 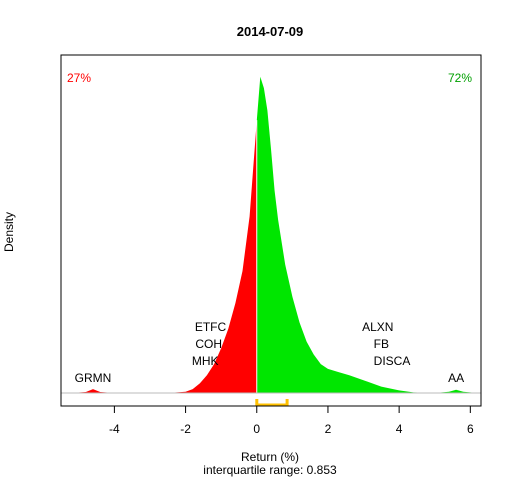 What do you see at coordinates (456, 378) in the screenshot?
I see `ticker-label-aa: AA` at bounding box center [456, 378].